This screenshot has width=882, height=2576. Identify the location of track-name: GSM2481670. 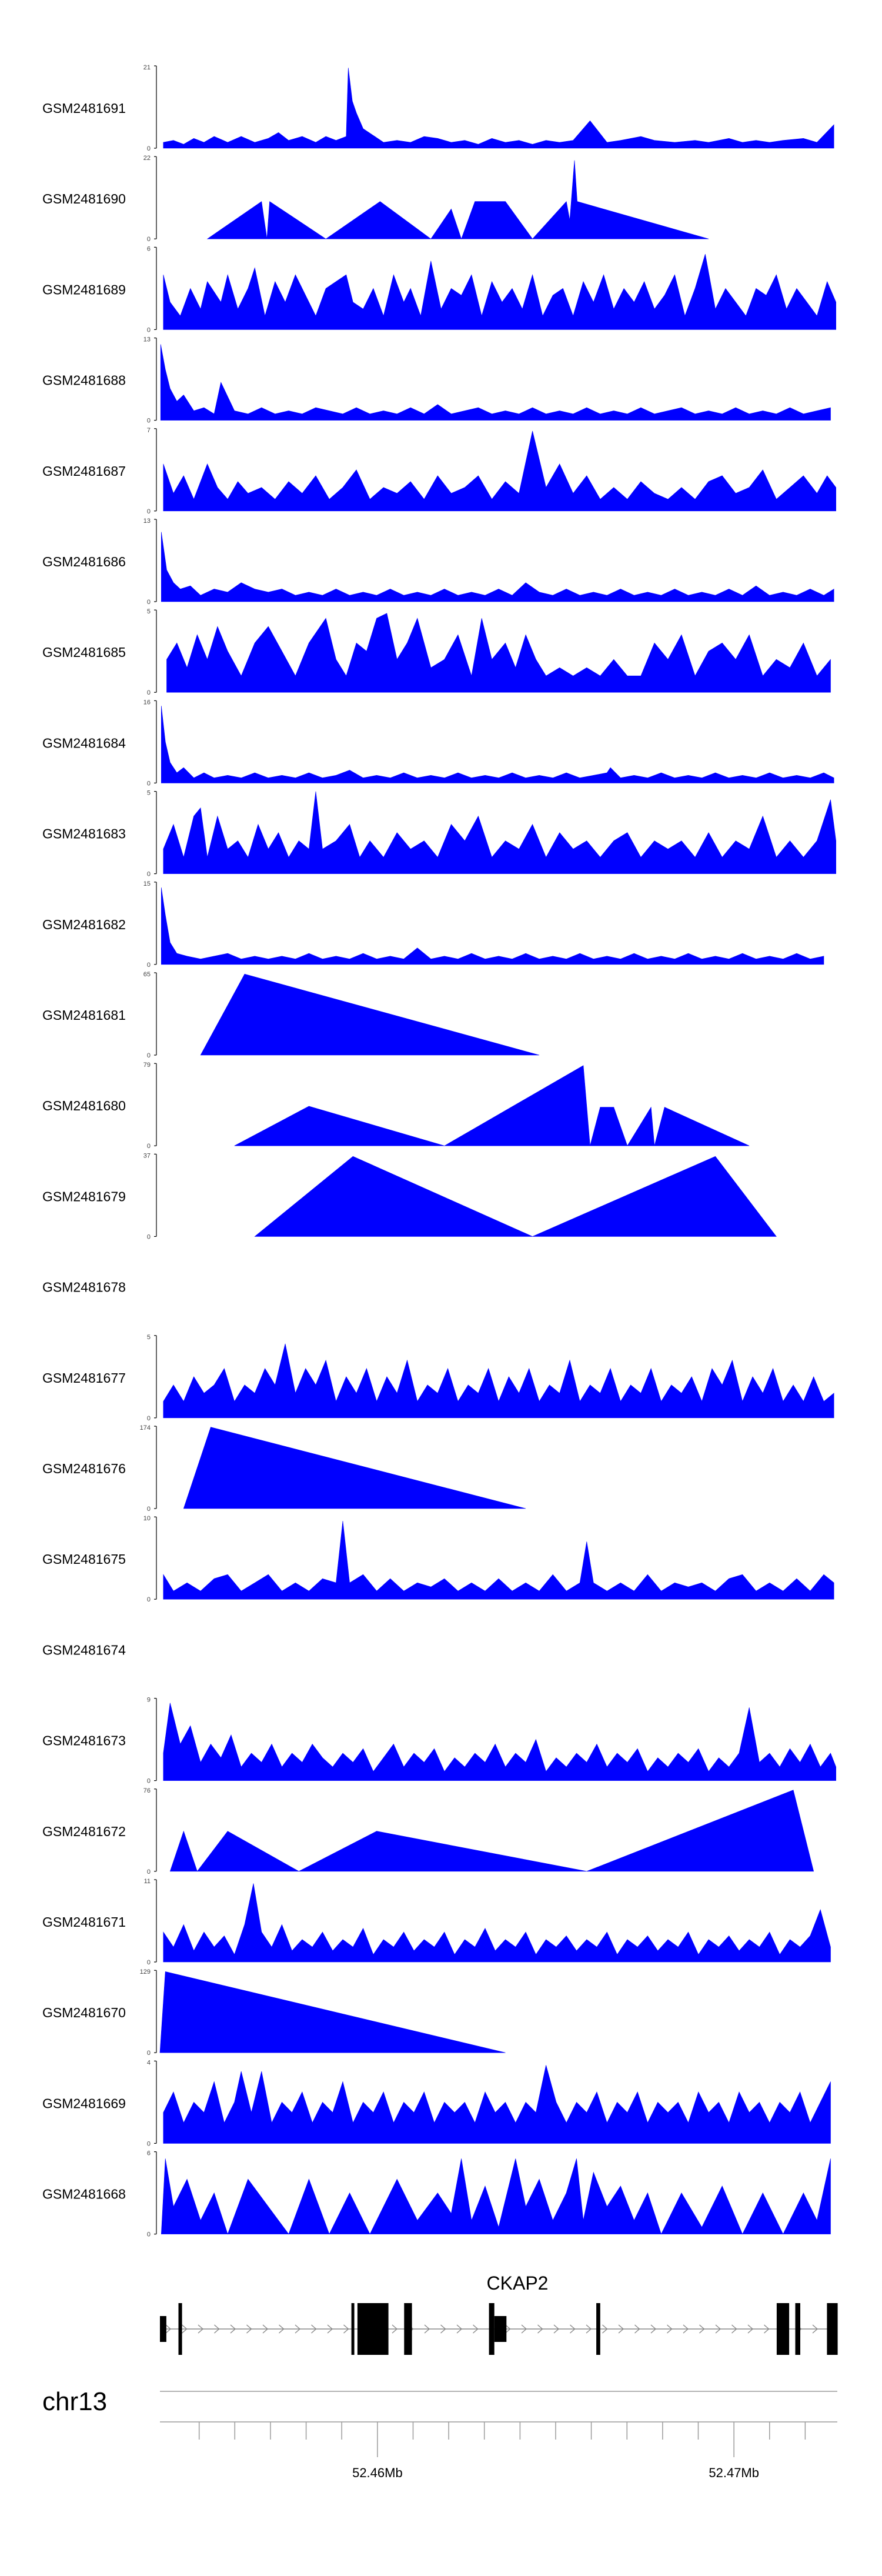
(84, 2012).